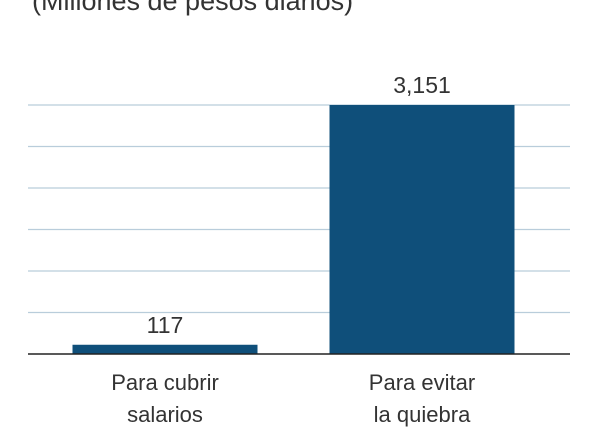 The width and height of the screenshot is (593, 442). Describe the element at coordinates (422, 382) in the screenshot. I see `category-label-2-line-1: Para evitar` at that location.